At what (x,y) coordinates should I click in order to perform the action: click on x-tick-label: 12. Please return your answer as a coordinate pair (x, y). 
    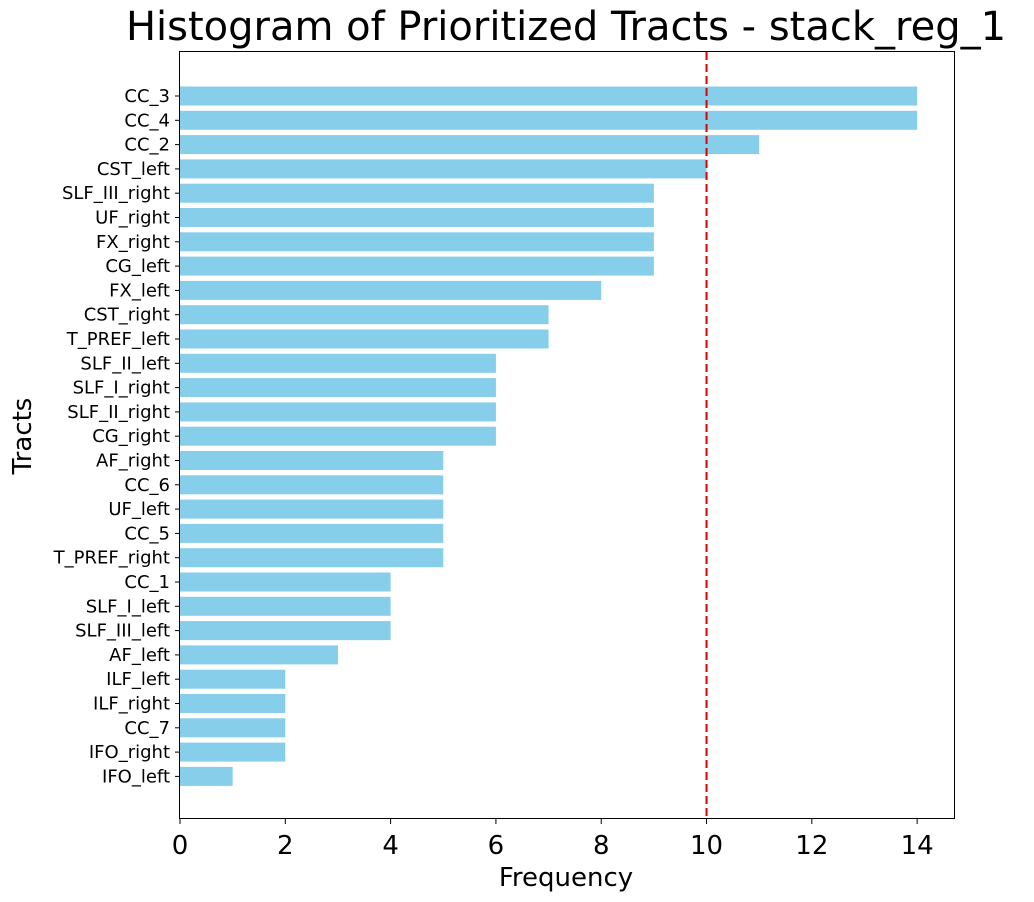
    Looking at the image, I should click on (811, 846).